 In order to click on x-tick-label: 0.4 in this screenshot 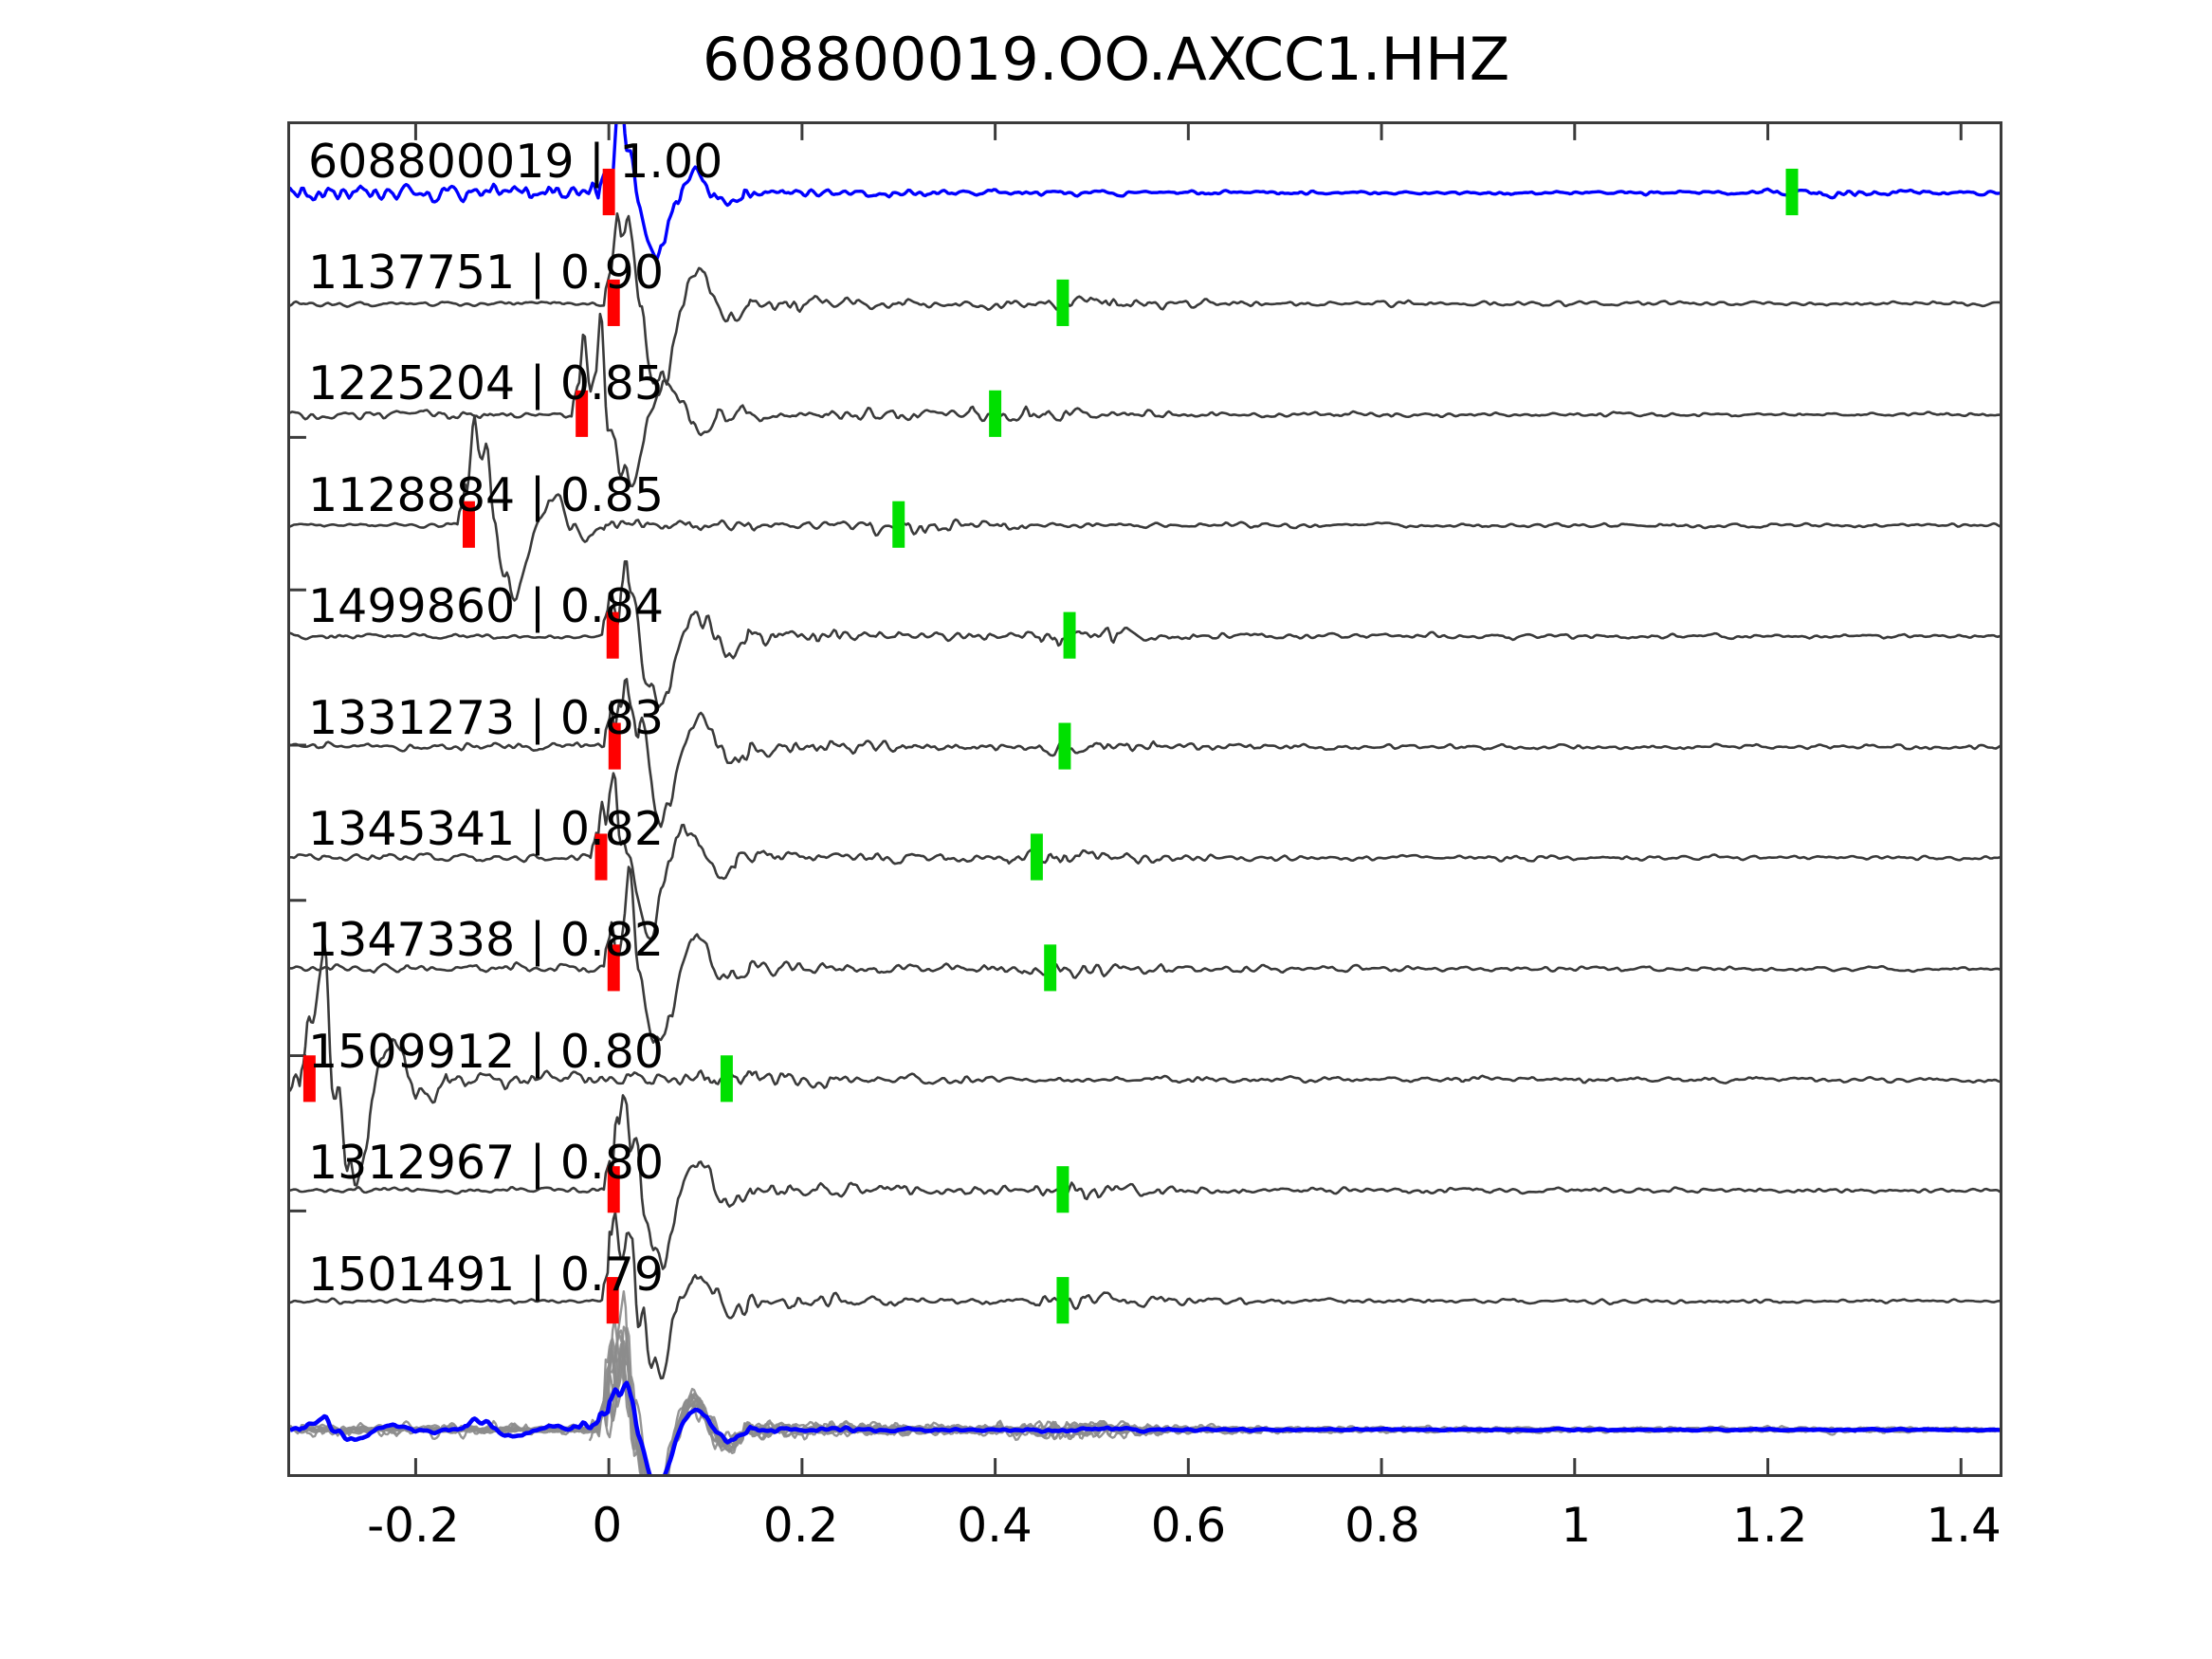, I will do `click(995, 1525)`.